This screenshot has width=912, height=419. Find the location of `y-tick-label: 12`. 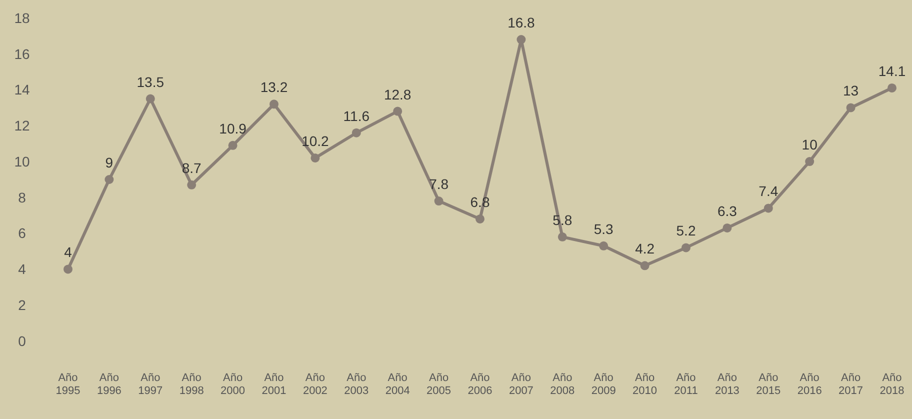

y-tick-label: 12 is located at coordinates (22, 126).